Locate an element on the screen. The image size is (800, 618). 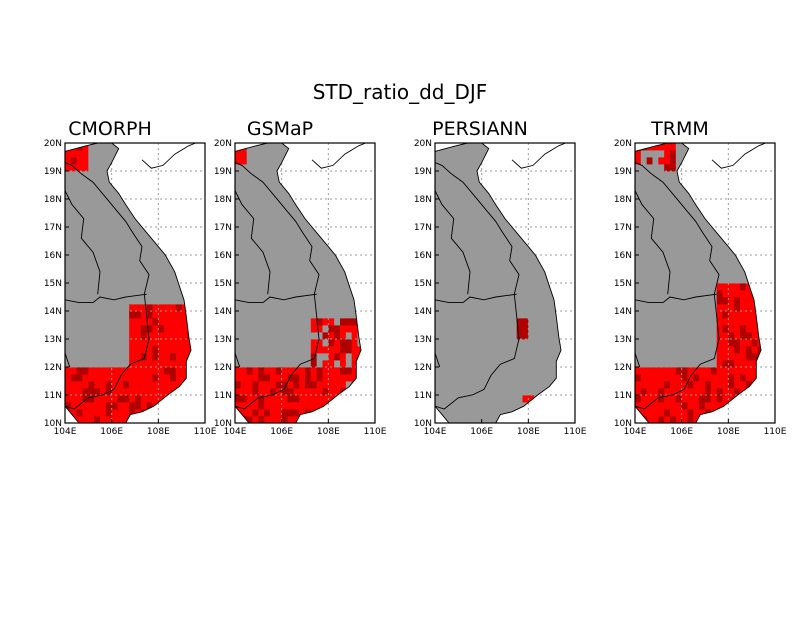
lat-tick-label: 17N is located at coordinates (423, 228).